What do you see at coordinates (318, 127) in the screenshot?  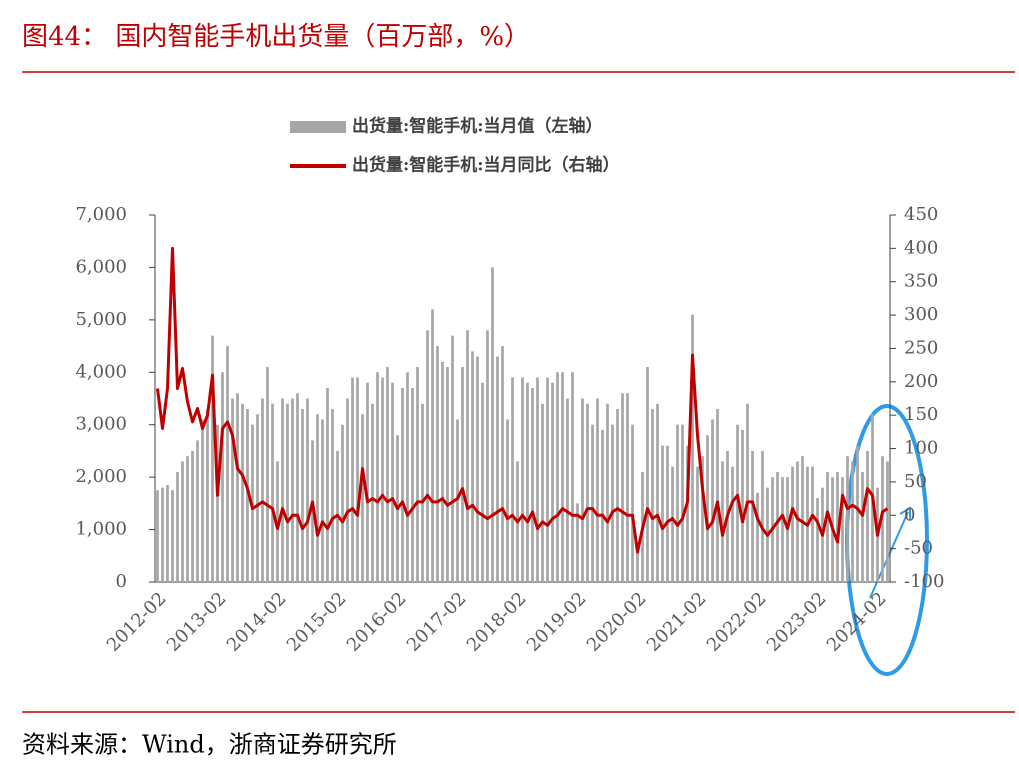 I see `legend-swatch` at bounding box center [318, 127].